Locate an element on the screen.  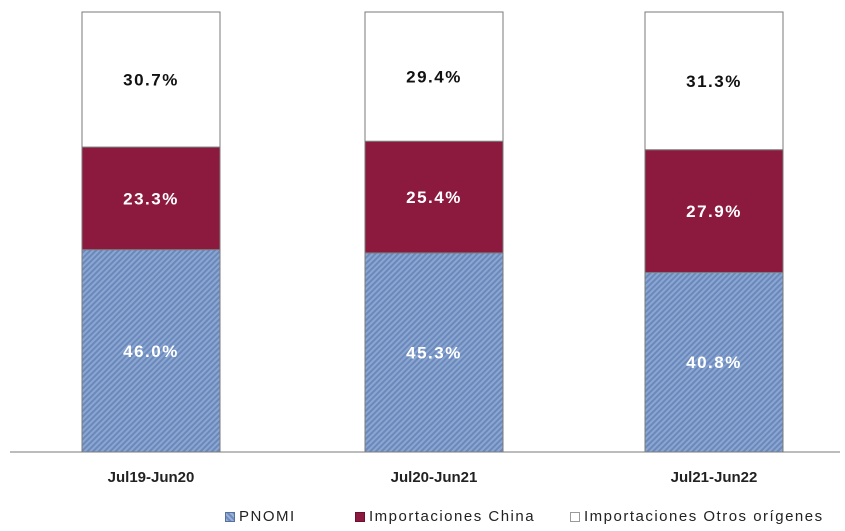
legend-label-china: Importaciones China is located at coordinates (452, 516).